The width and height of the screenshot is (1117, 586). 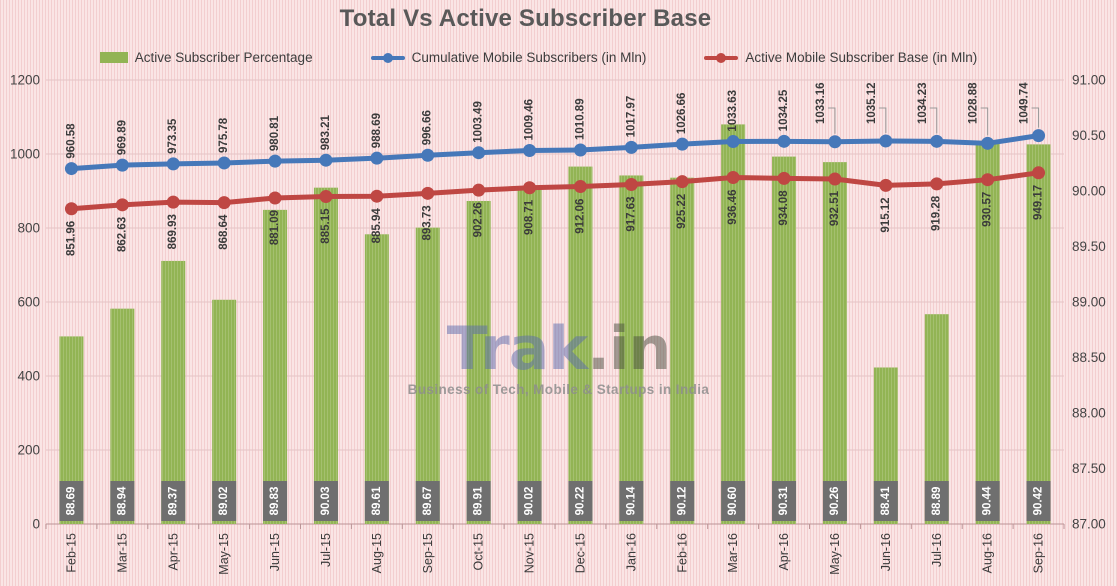 What do you see at coordinates (71, 141) in the screenshot?
I see `cumulative-subscribers-label: 960.58` at bounding box center [71, 141].